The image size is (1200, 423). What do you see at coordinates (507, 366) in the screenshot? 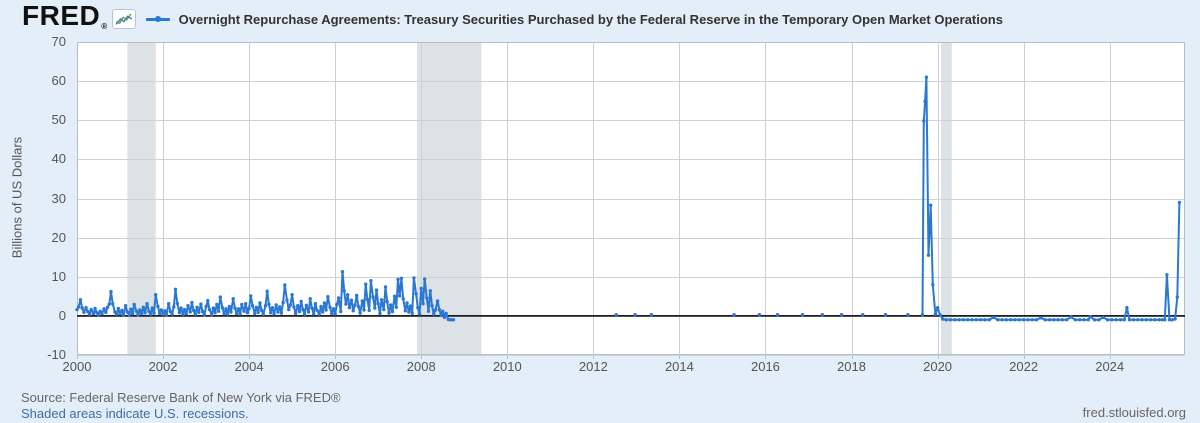
I see `x-tick-label: 2010` at bounding box center [507, 366].